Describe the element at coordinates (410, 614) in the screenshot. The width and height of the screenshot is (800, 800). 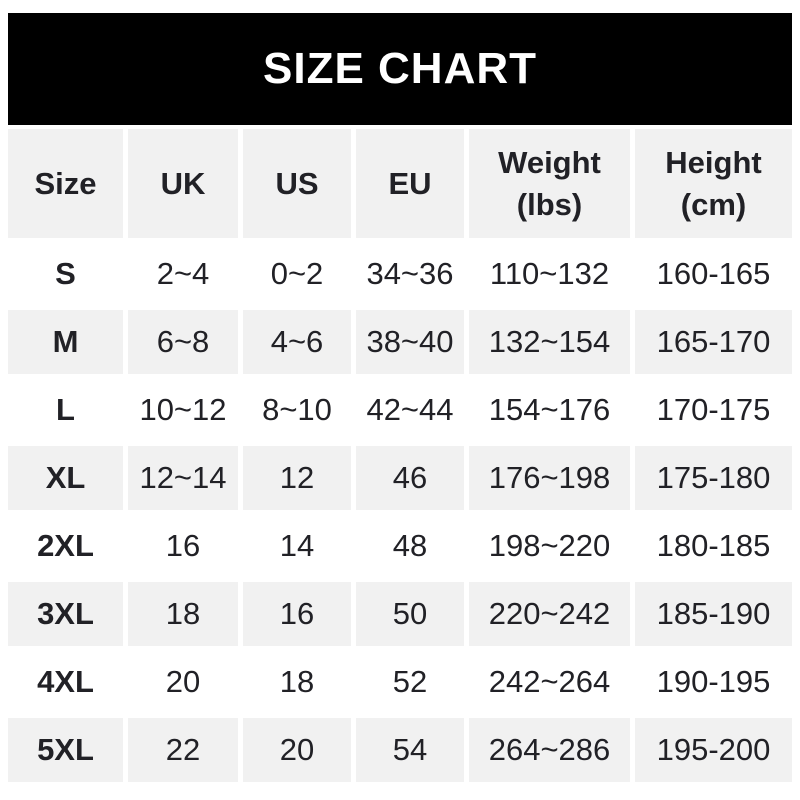
I see `table-cell: 50` at that location.